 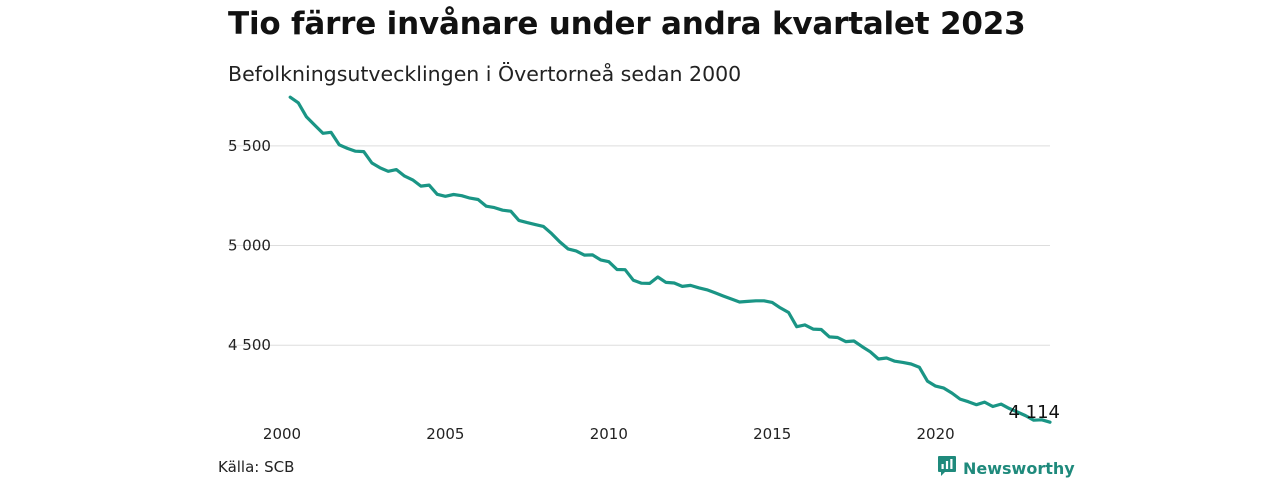 I want to click on end-value-label: 4 114, so click(x=1034, y=412).